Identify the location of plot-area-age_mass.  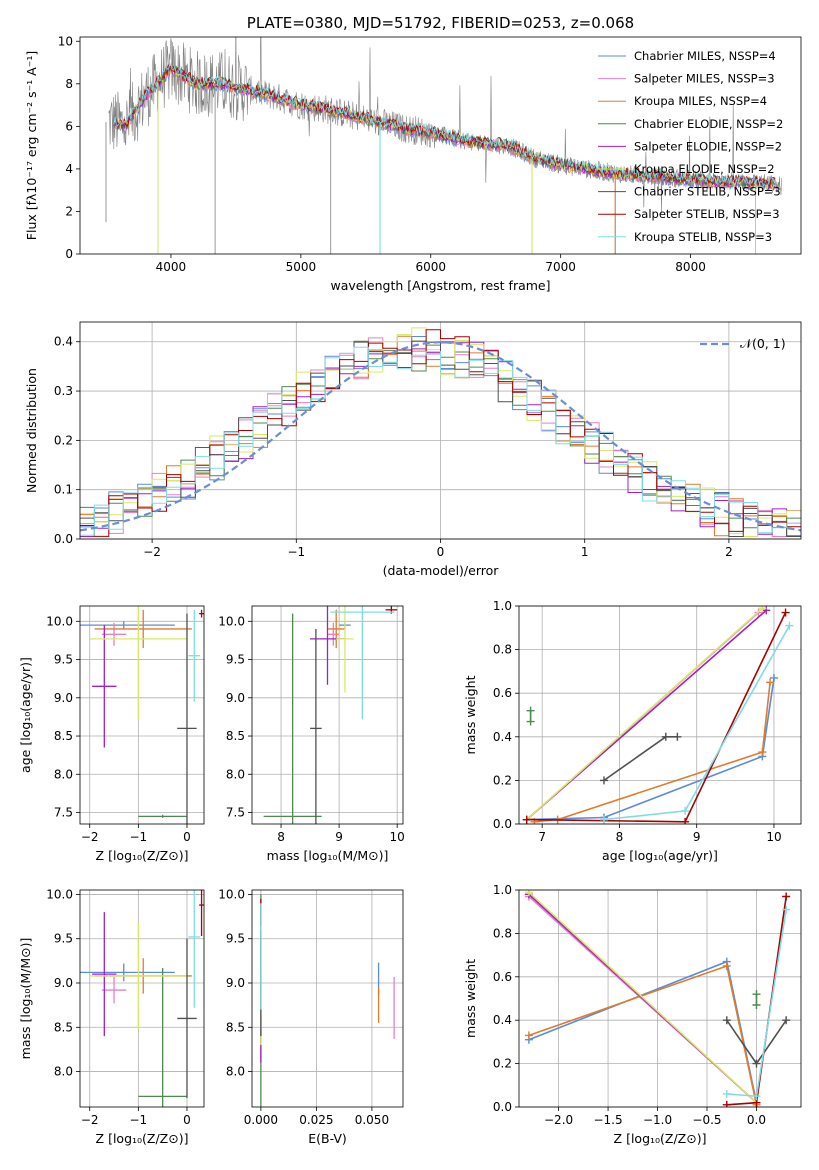
(330, 715).